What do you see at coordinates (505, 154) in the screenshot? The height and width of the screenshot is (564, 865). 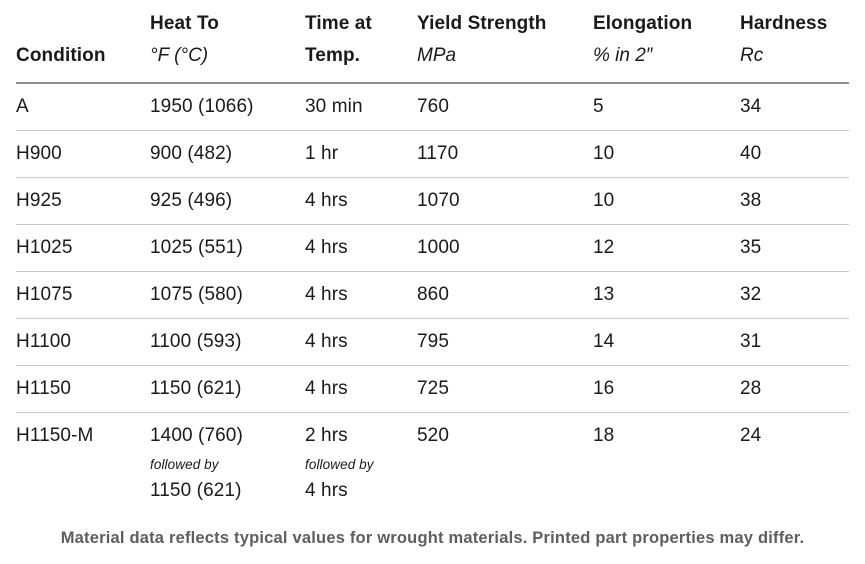 I see `cell-yield: 1170` at bounding box center [505, 154].